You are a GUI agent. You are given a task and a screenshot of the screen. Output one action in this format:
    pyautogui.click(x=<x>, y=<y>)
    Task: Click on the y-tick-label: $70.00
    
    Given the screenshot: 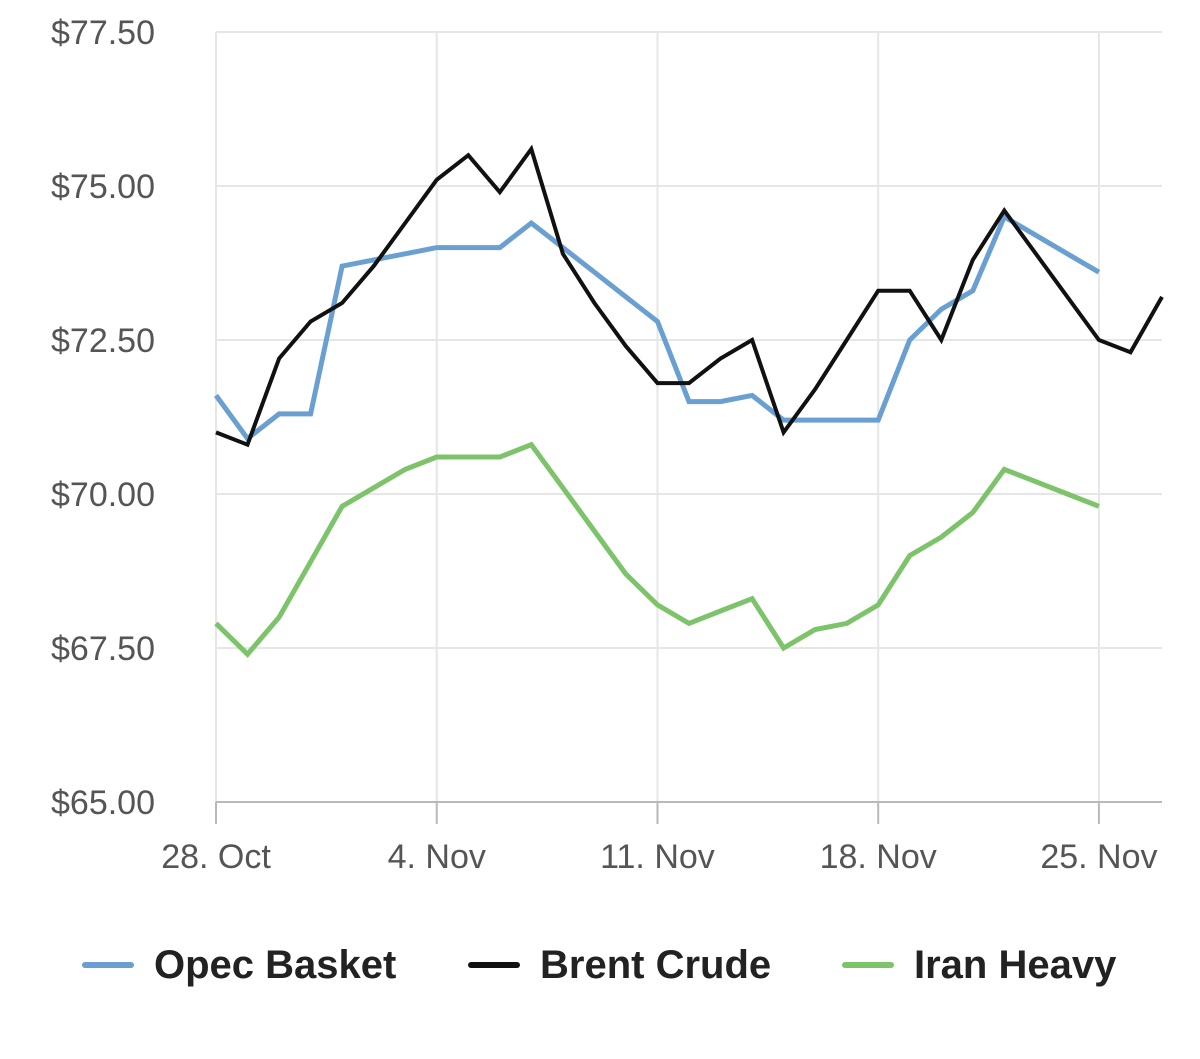 What is the action you would take?
    pyautogui.click(x=103, y=495)
    